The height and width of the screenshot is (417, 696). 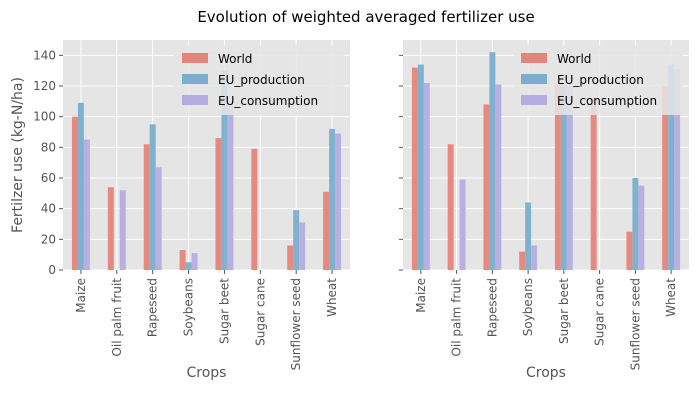 I want to click on y-tick-label: 140, so click(x=44, y=55).